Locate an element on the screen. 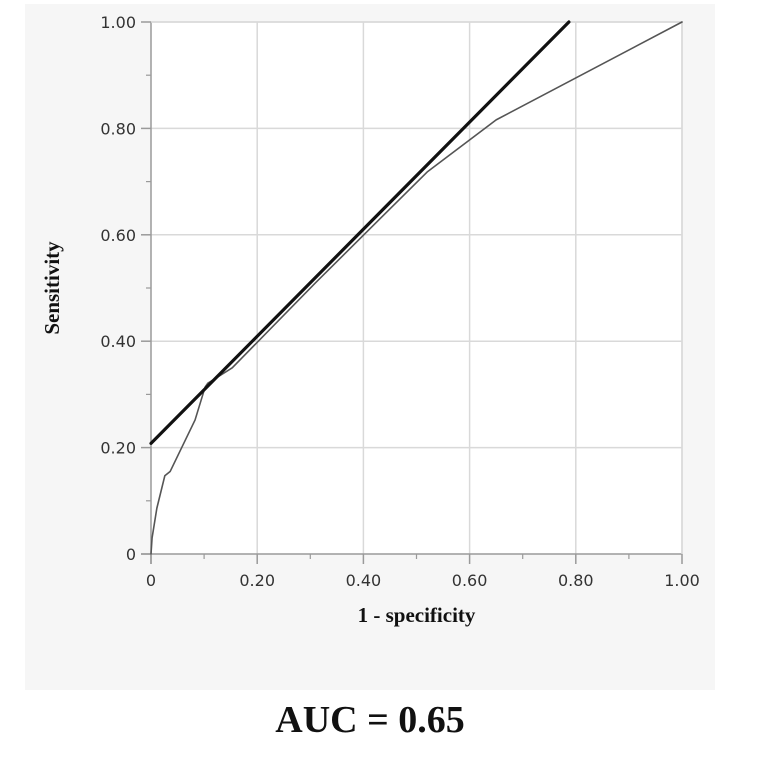  y-axis-title: Sensitivity is located at coordinates (52, 288).